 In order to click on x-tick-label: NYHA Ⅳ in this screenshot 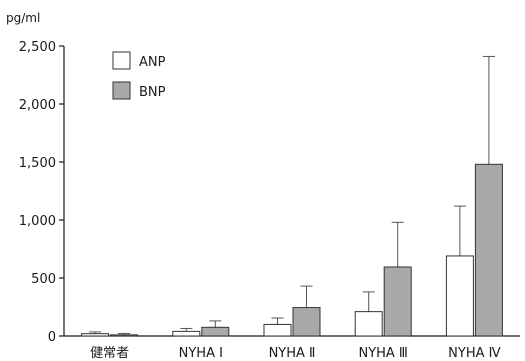, I will do `click(474, 353)`.